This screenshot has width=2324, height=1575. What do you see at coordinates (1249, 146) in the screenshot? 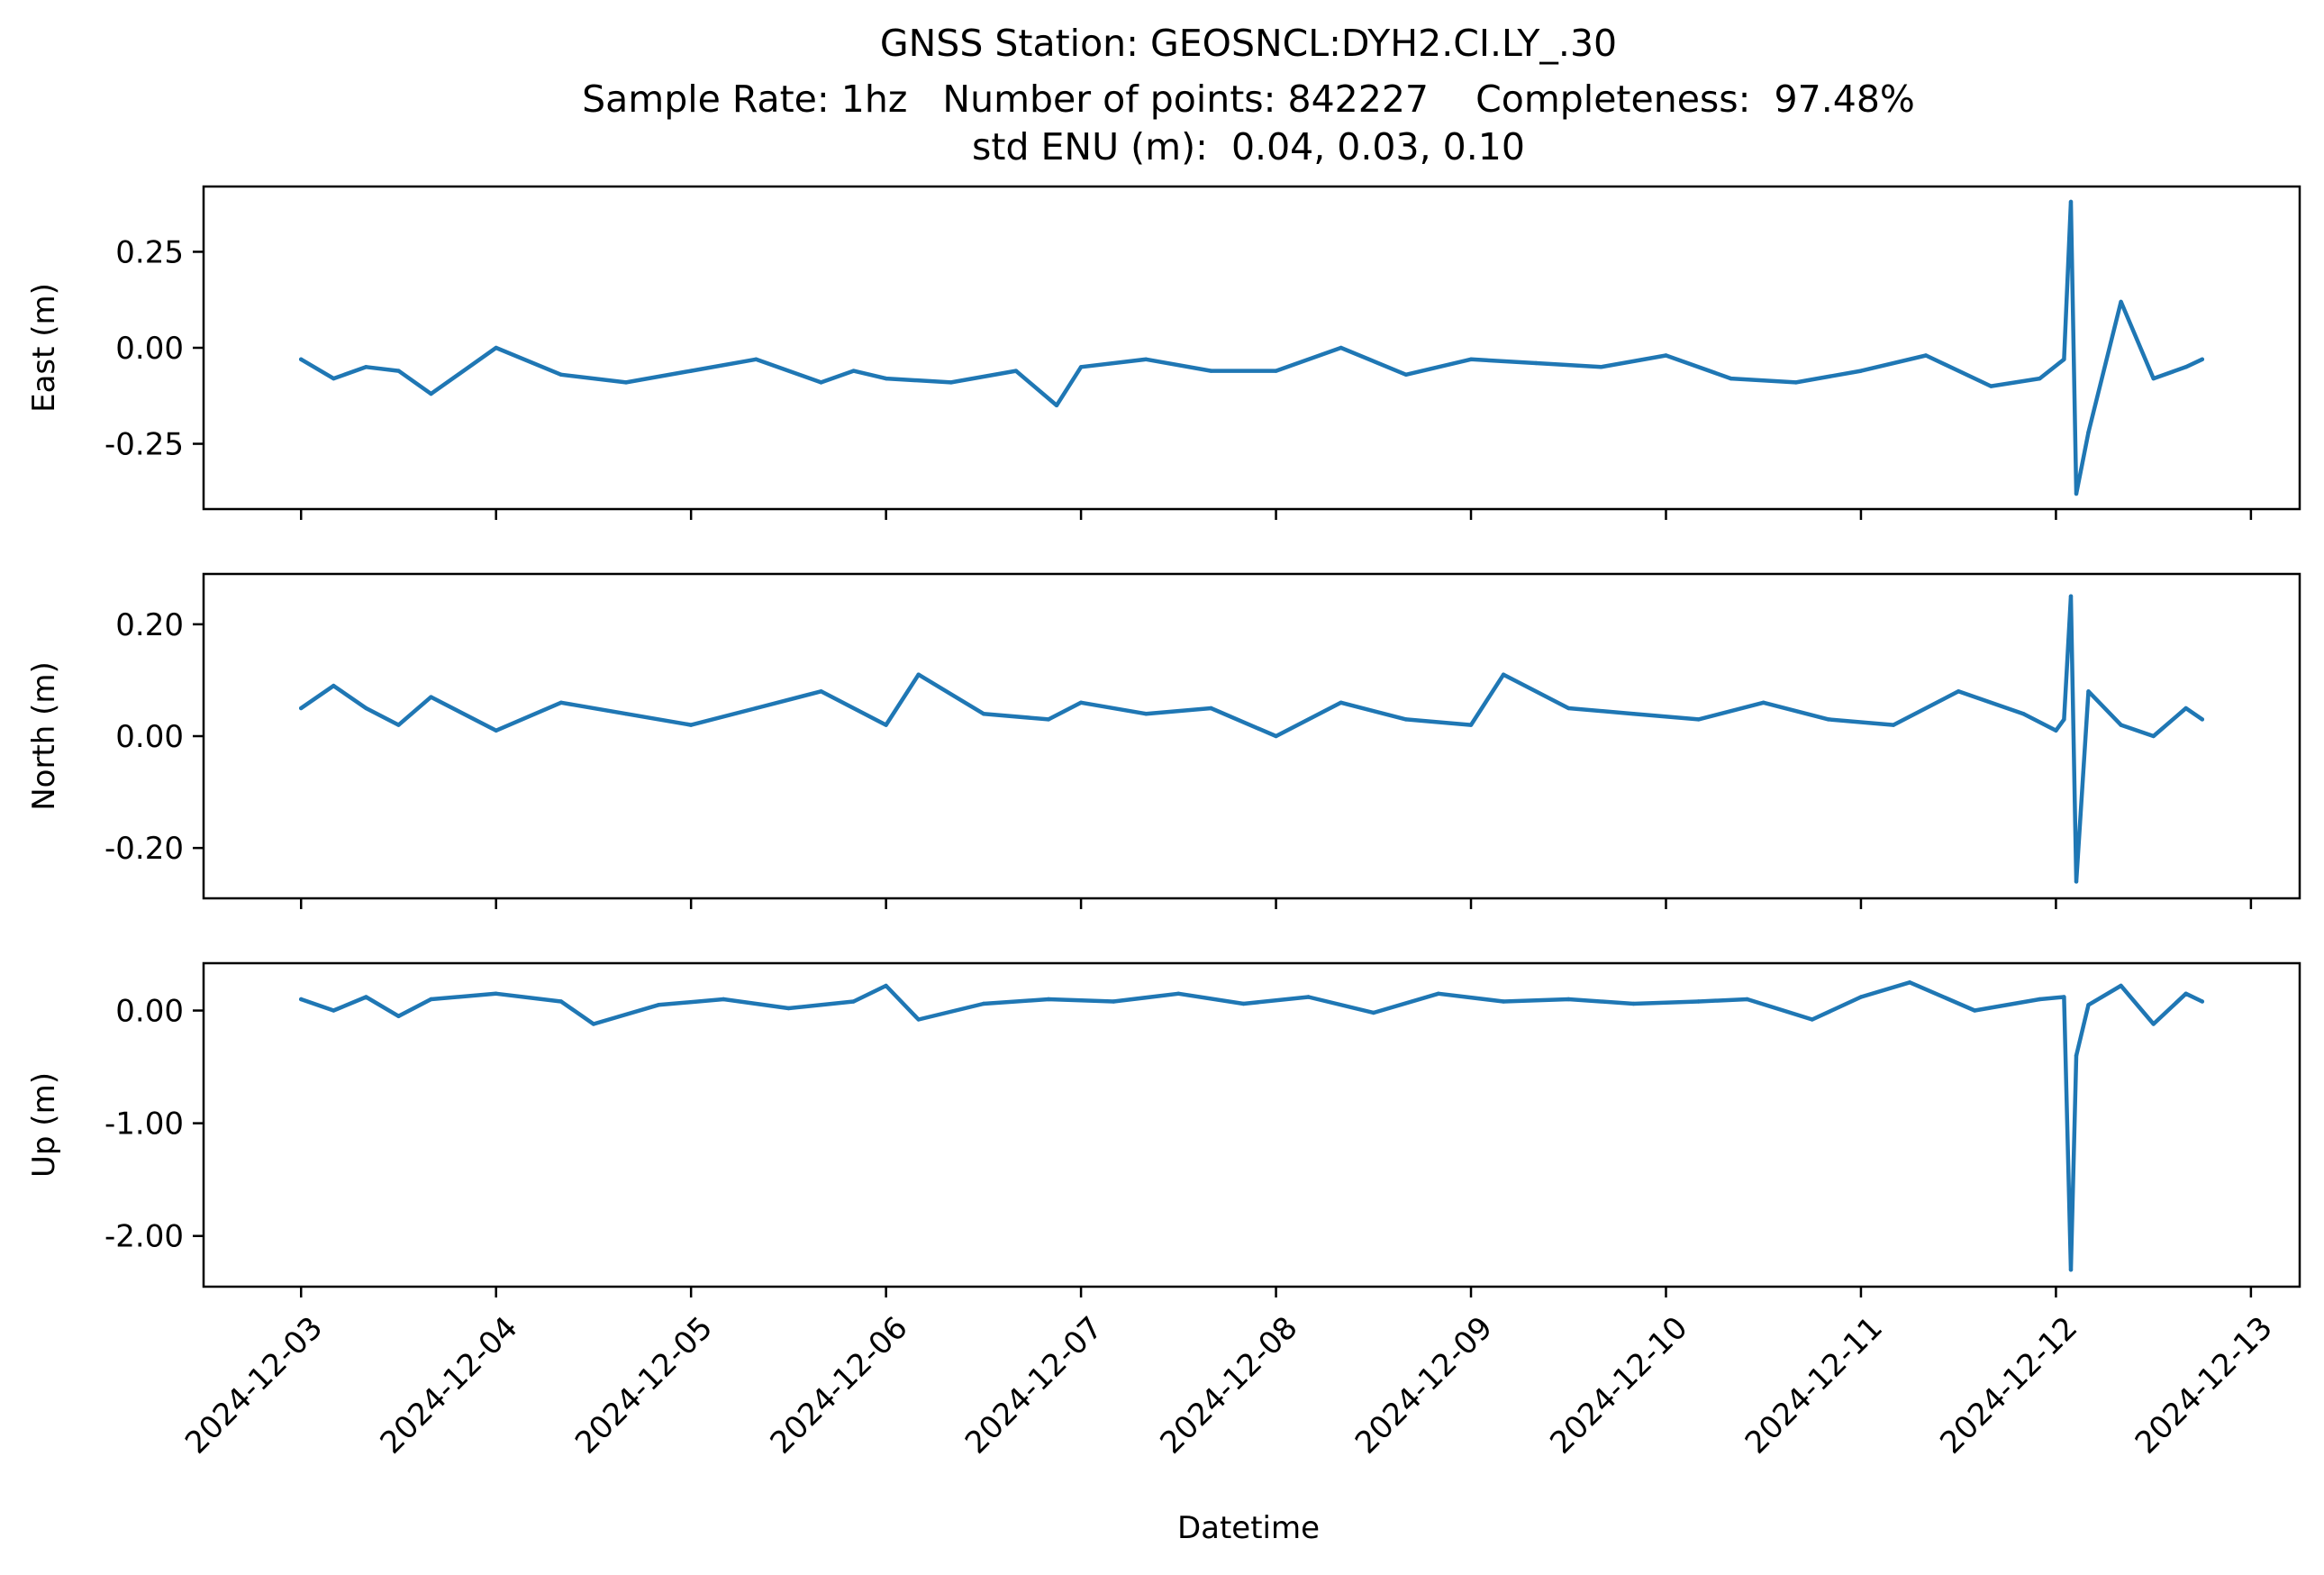
I see `title-line-3: std ENU (m): 0.04, 0.03, 0.10` at bounding box center [1249, 146].